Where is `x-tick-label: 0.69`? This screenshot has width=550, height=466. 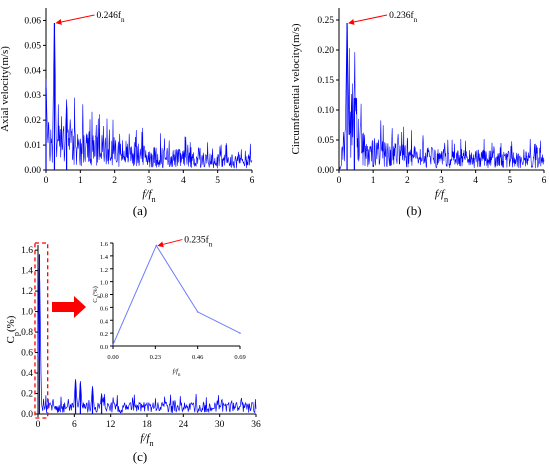 x-tick-label: 0.69 is located at coordinates (239, 357).